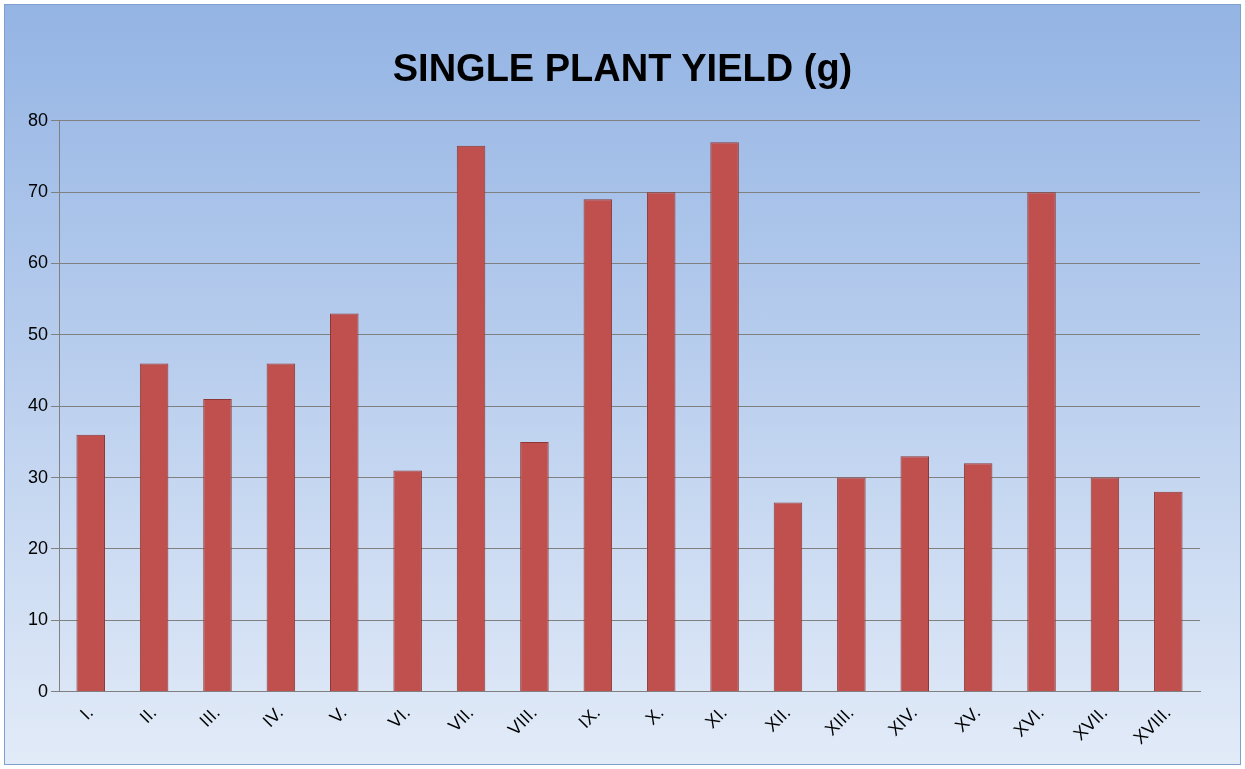 This screenshot has height=769, width=1245. What do you see at coordinates (903, 721) in the screenshot?
I see `x-tick-label: XIV.` at bounding box center [903, 721].